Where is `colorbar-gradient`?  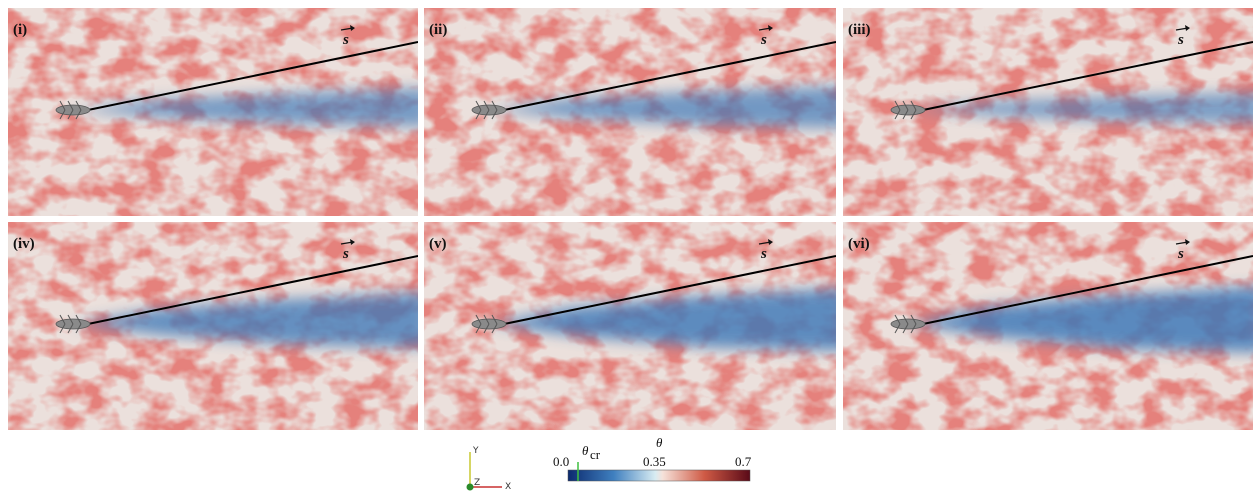 colorbar-gradient is located at coordinates (659, 475).